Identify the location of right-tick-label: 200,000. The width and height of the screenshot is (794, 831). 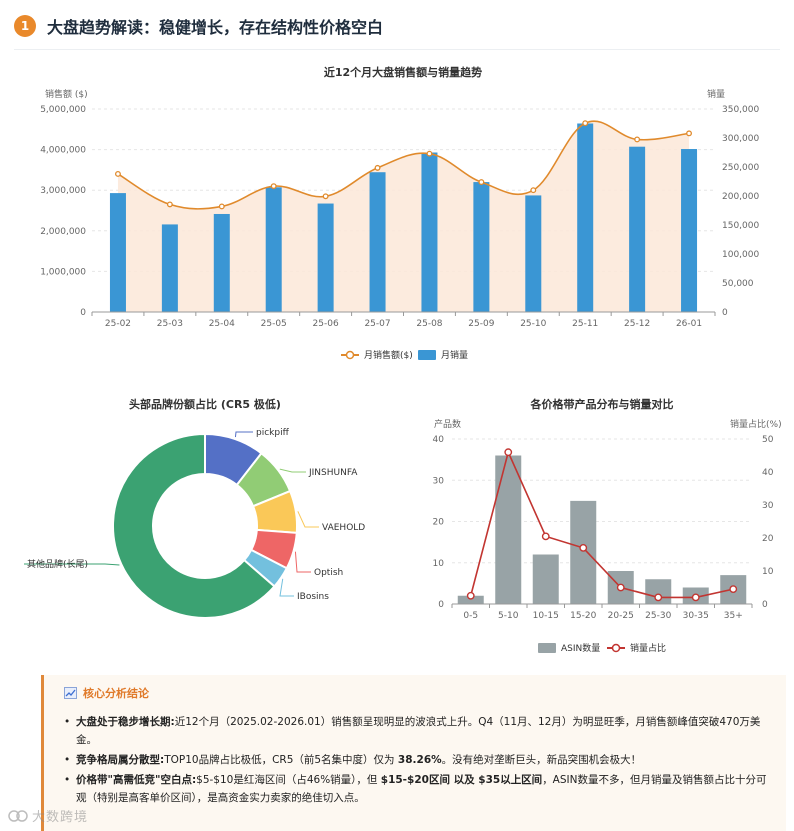
(740, 197).